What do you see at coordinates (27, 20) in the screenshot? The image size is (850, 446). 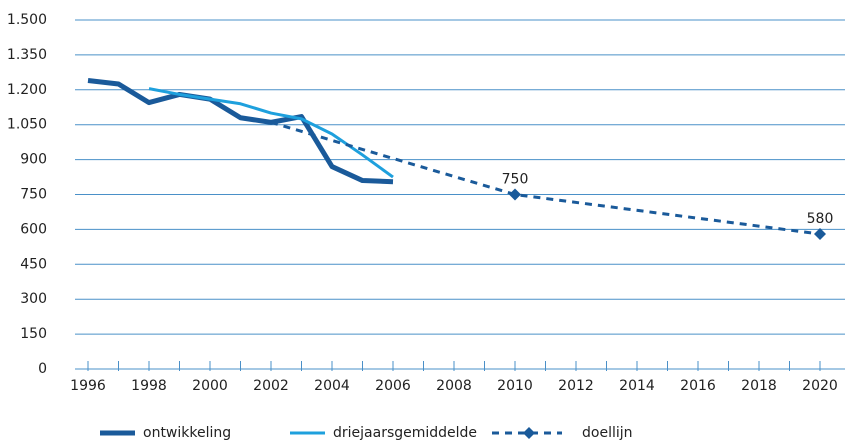 I see `y-tick-label: 1.500` at bounding box center [27, 20].